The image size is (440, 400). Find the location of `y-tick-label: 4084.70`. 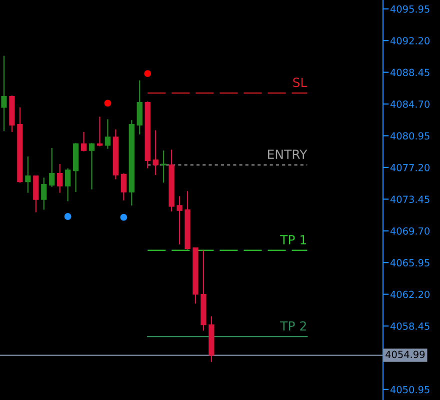

y-tick-label: 4084.70 is located at coordinates (410, 104).